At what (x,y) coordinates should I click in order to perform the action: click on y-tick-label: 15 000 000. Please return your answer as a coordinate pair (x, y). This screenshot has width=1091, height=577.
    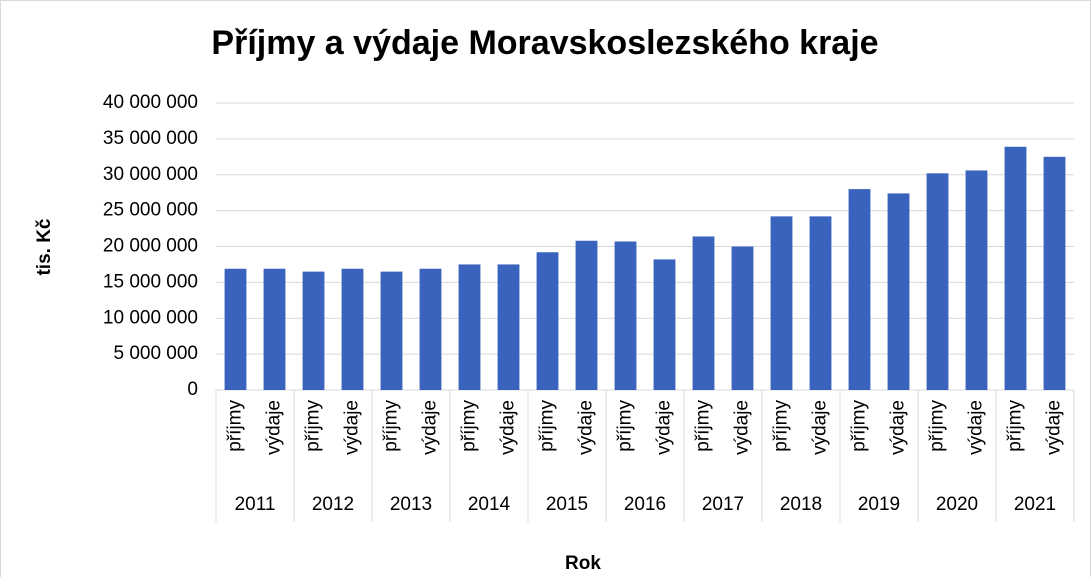
    Looking at the image, I should click on (150, 281).